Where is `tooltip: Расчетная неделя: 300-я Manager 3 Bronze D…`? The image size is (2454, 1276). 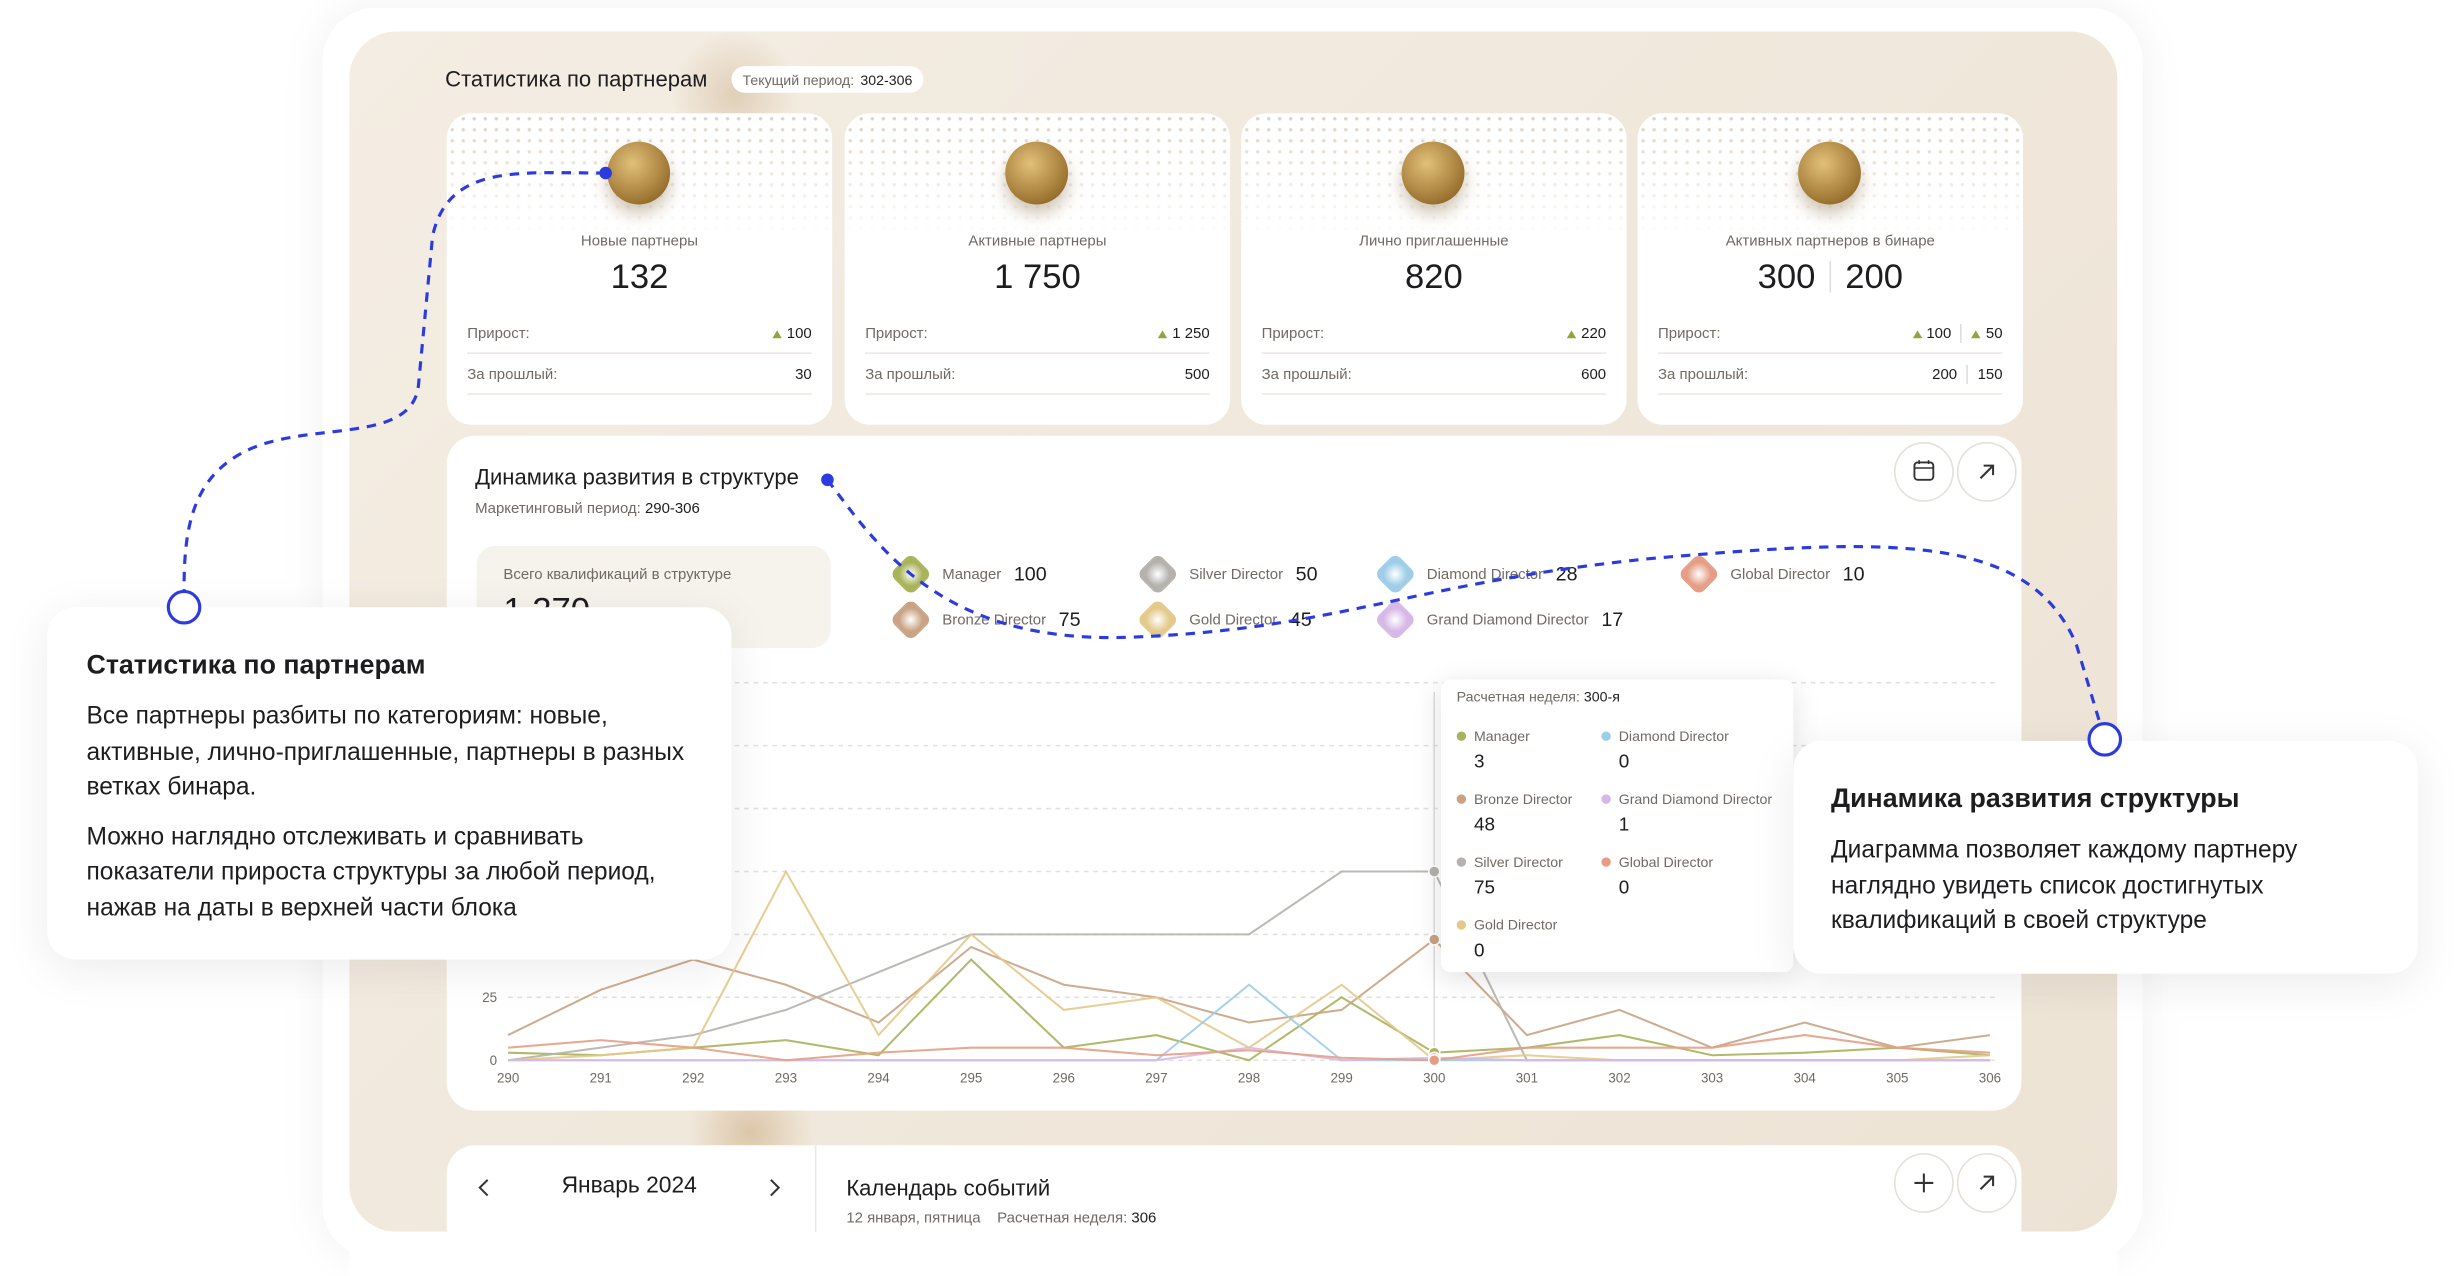 tooltip: Расчетная неделя: 300-я Manager 3 Bronze D… is located at coordinates (1617, 826).